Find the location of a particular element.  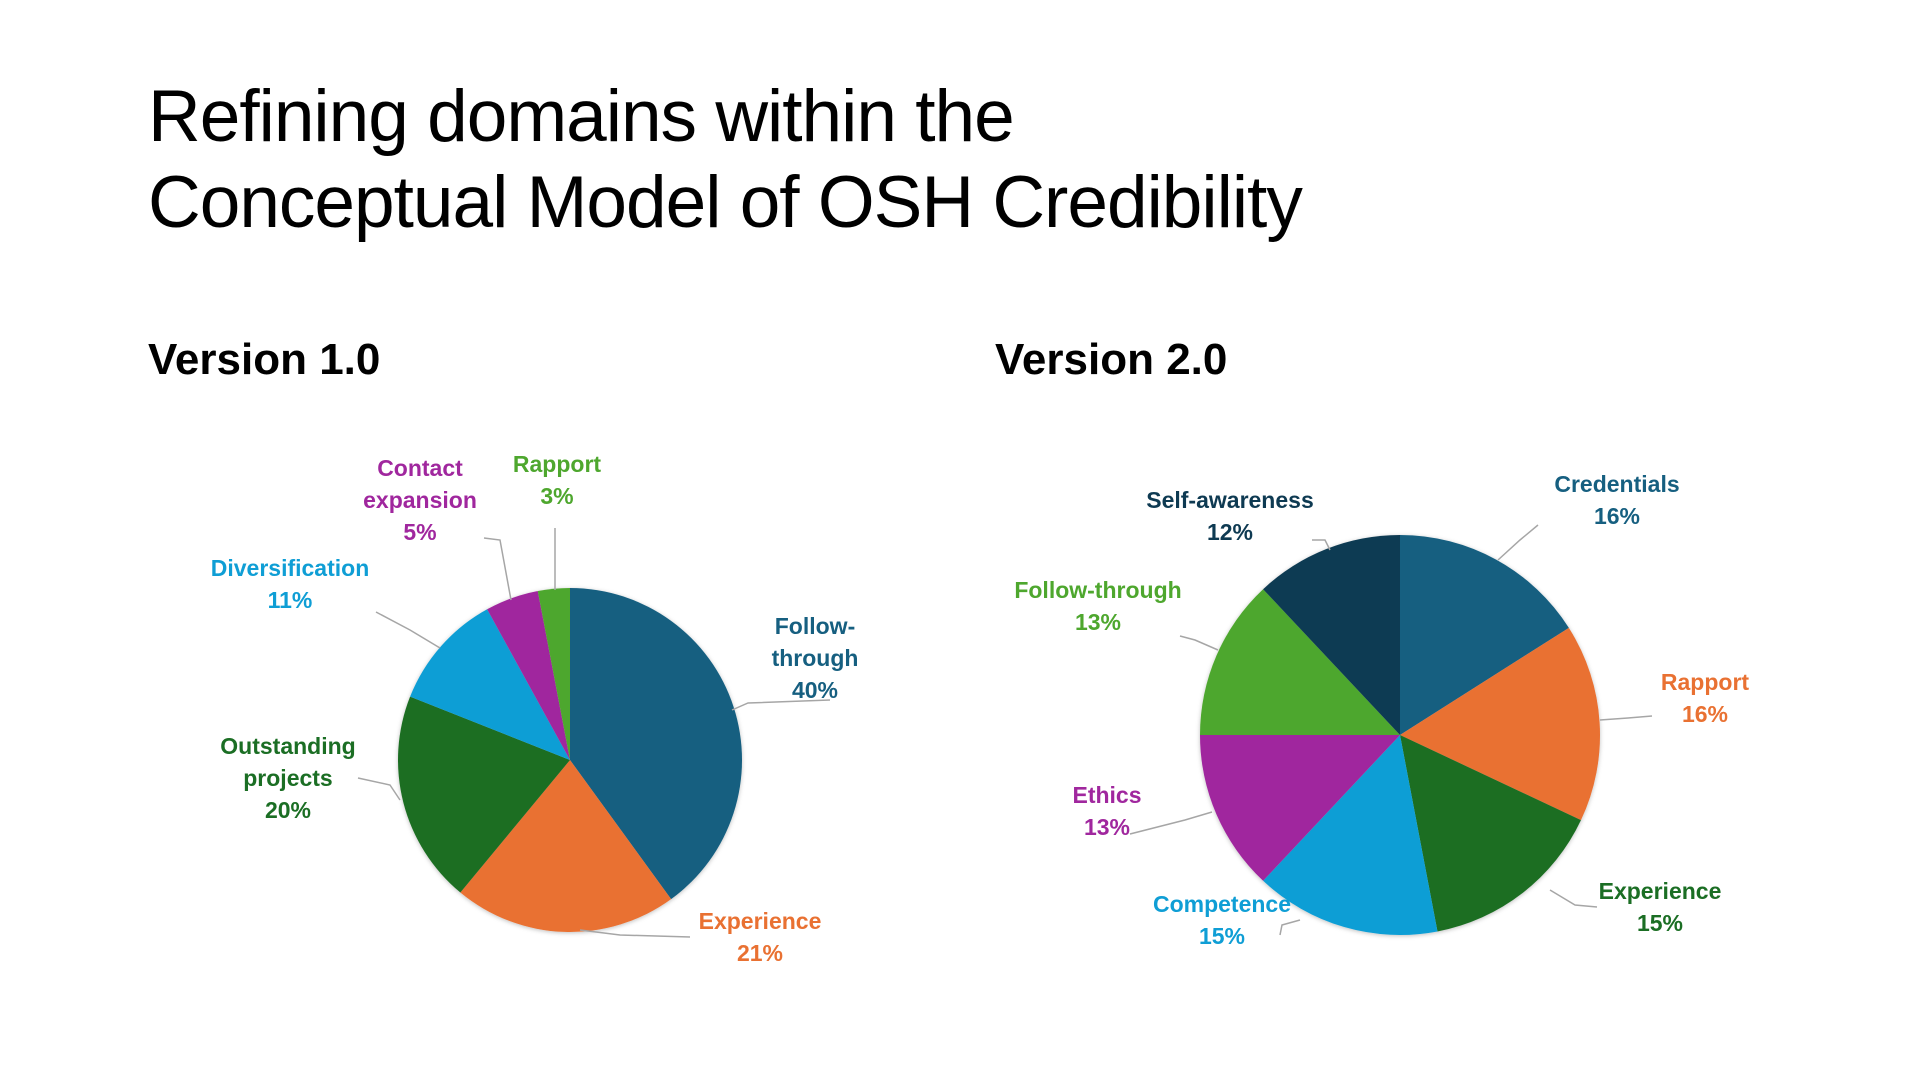

chart-title-version-1: Version 1.0 is located at coordinates (264, 359).